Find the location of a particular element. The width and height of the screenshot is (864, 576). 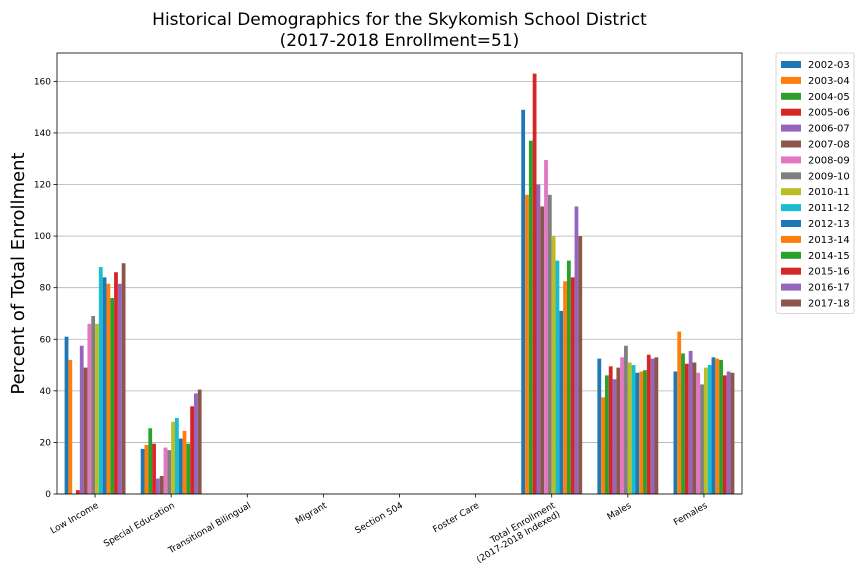

y-tick-label: 120 is located at coordinates (42, 186).